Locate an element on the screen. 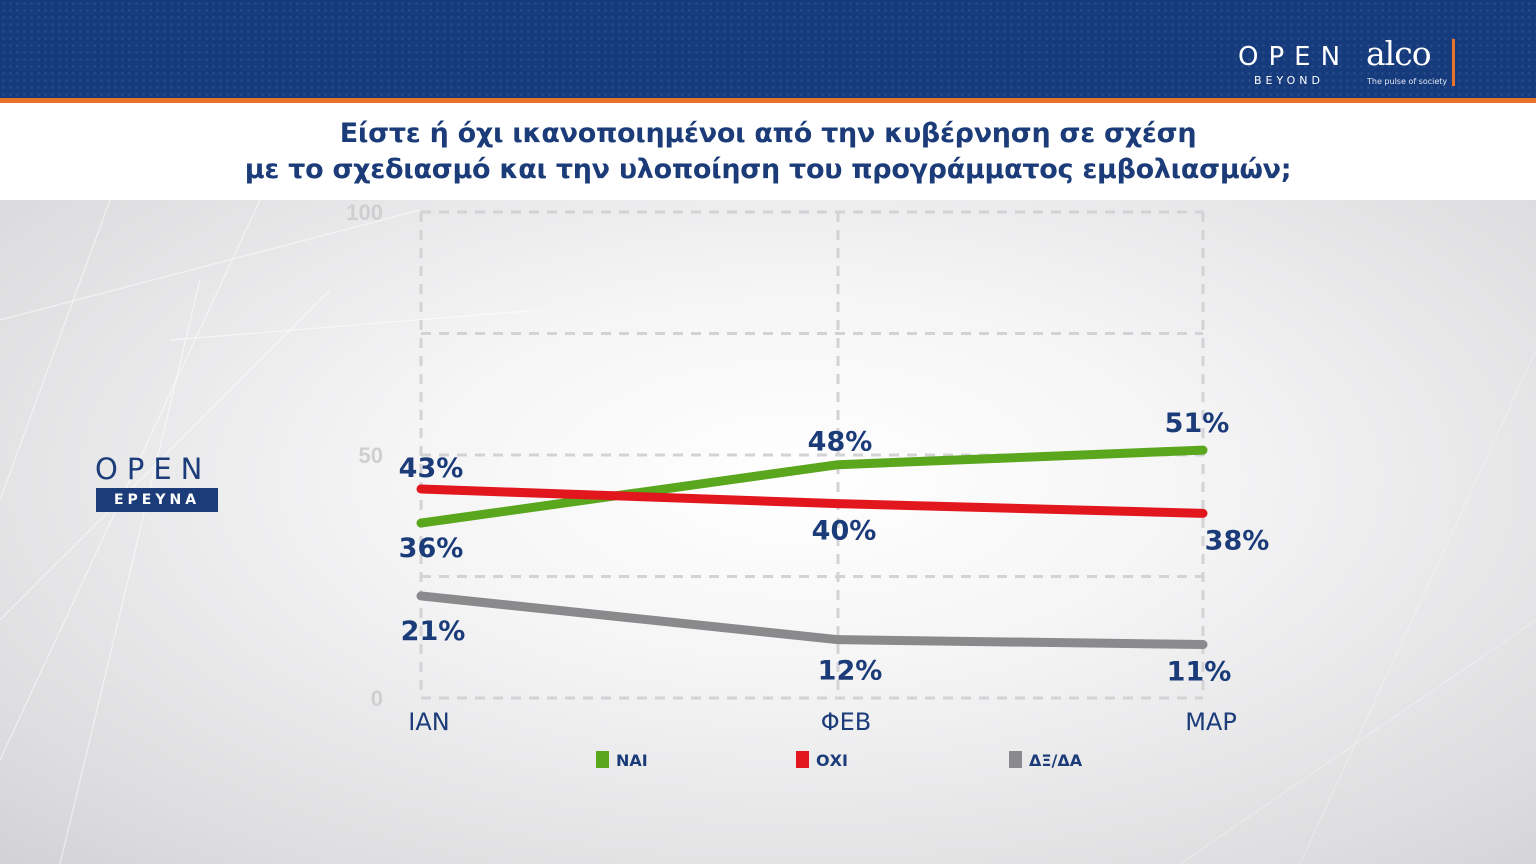 The width and height of the screenshot is (1536, 864). chart-legend: ΝΑΙ ΟΧΙ ΔΞ/ΔΑ is located at coordinates (839, 760).